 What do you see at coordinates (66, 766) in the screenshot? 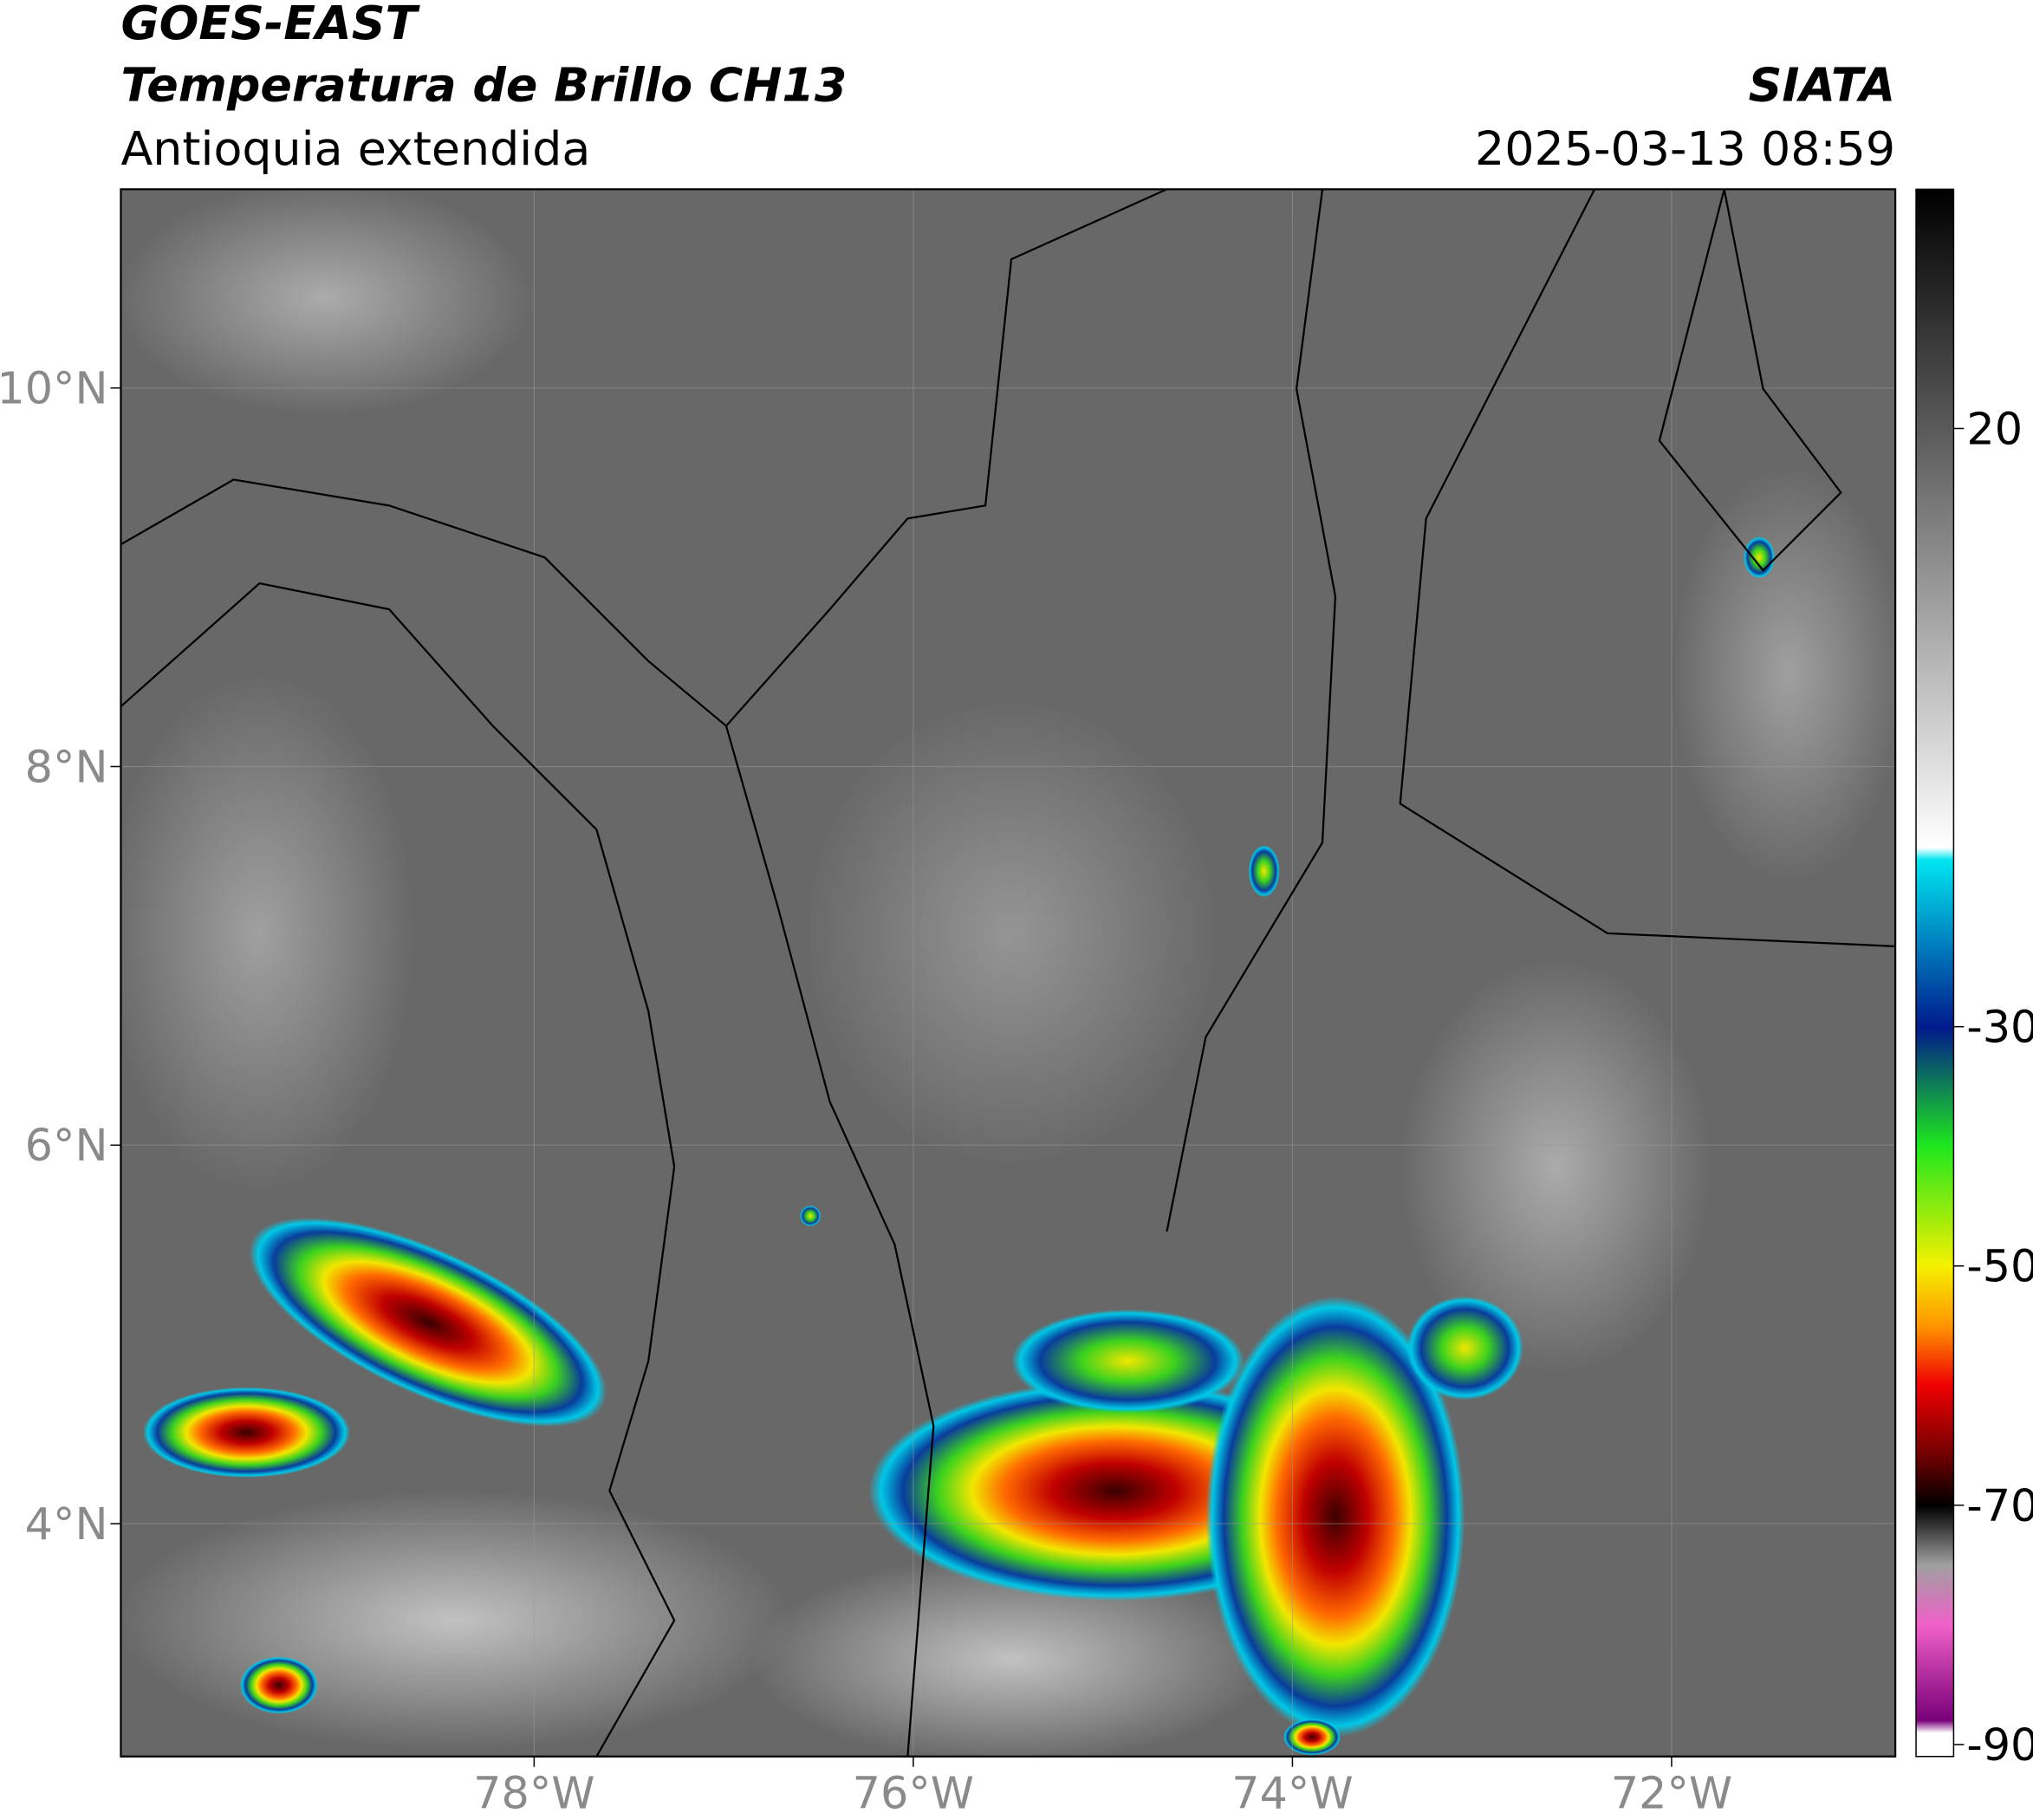
I see `y-tick-label: 8°N` at bounding box center [66, 766].